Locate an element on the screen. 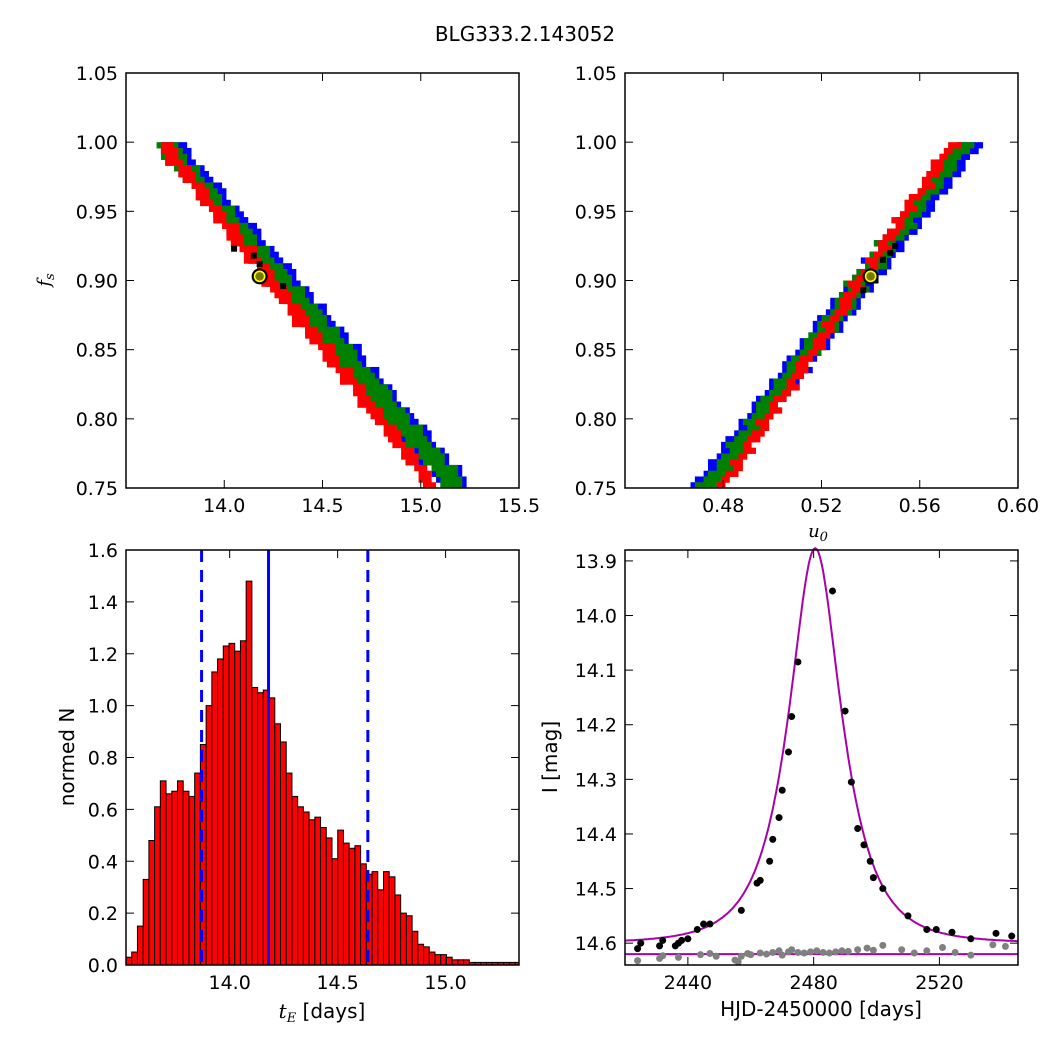 The width and height of the screenshot is (1050, 1050). panel-u0-fs-ytick-label: 1.05 is located at coordinates (596, 74).